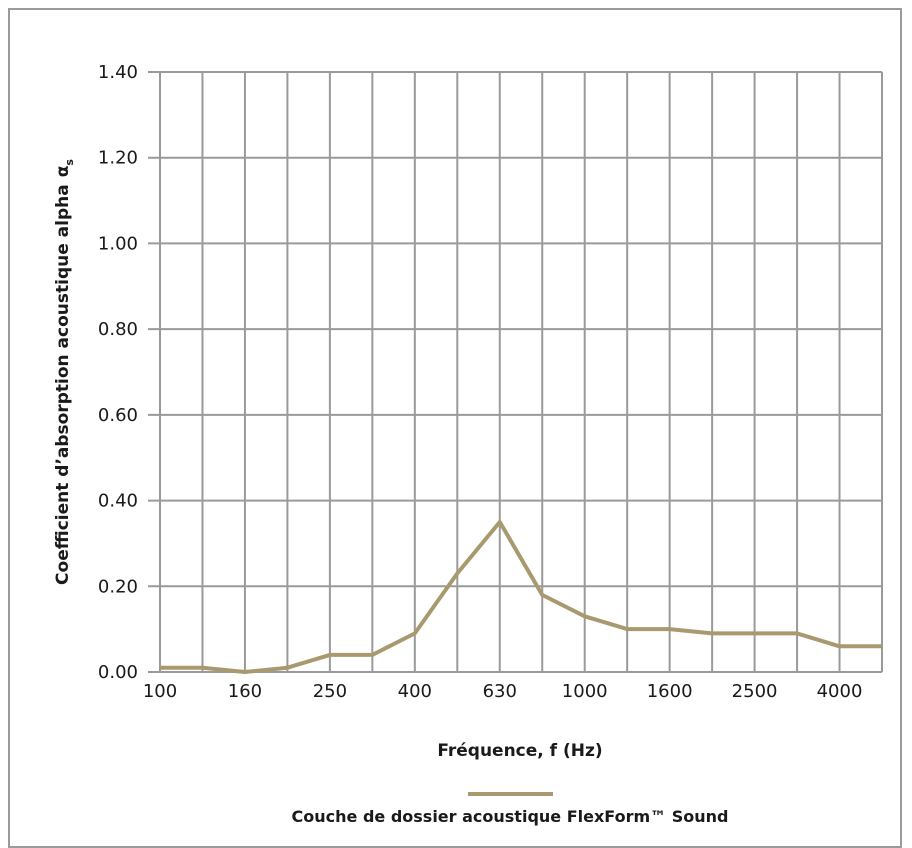 The height and width of the screenshot is (848, 912). Describe the element at coordinates (521, 597) in the screenshot. I see `series-line` at that location.